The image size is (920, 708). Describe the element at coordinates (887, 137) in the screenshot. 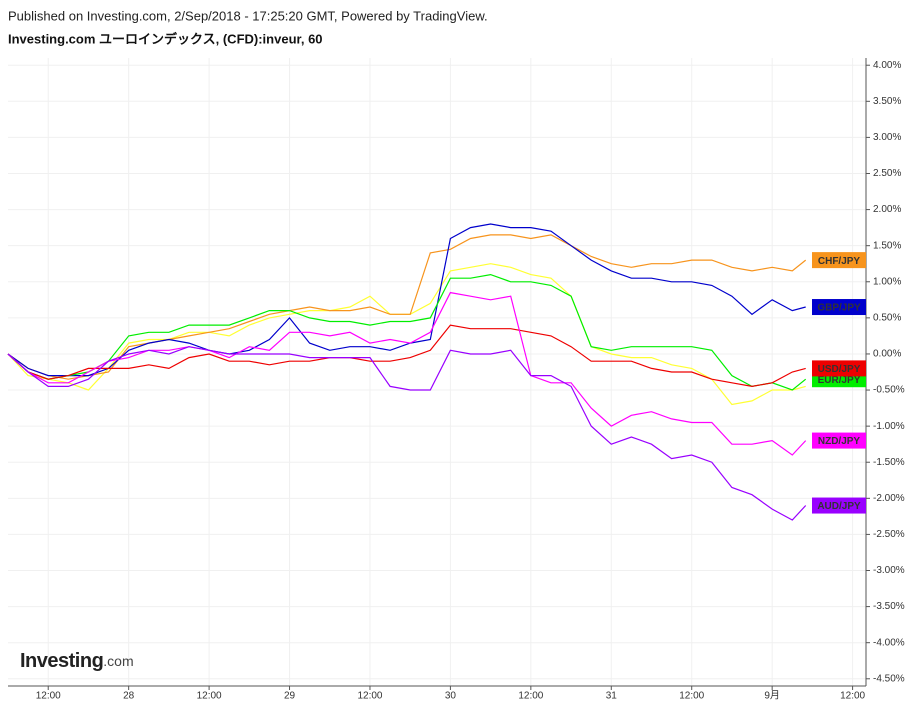

I see `y-tick-label: 3.00%` at that location.